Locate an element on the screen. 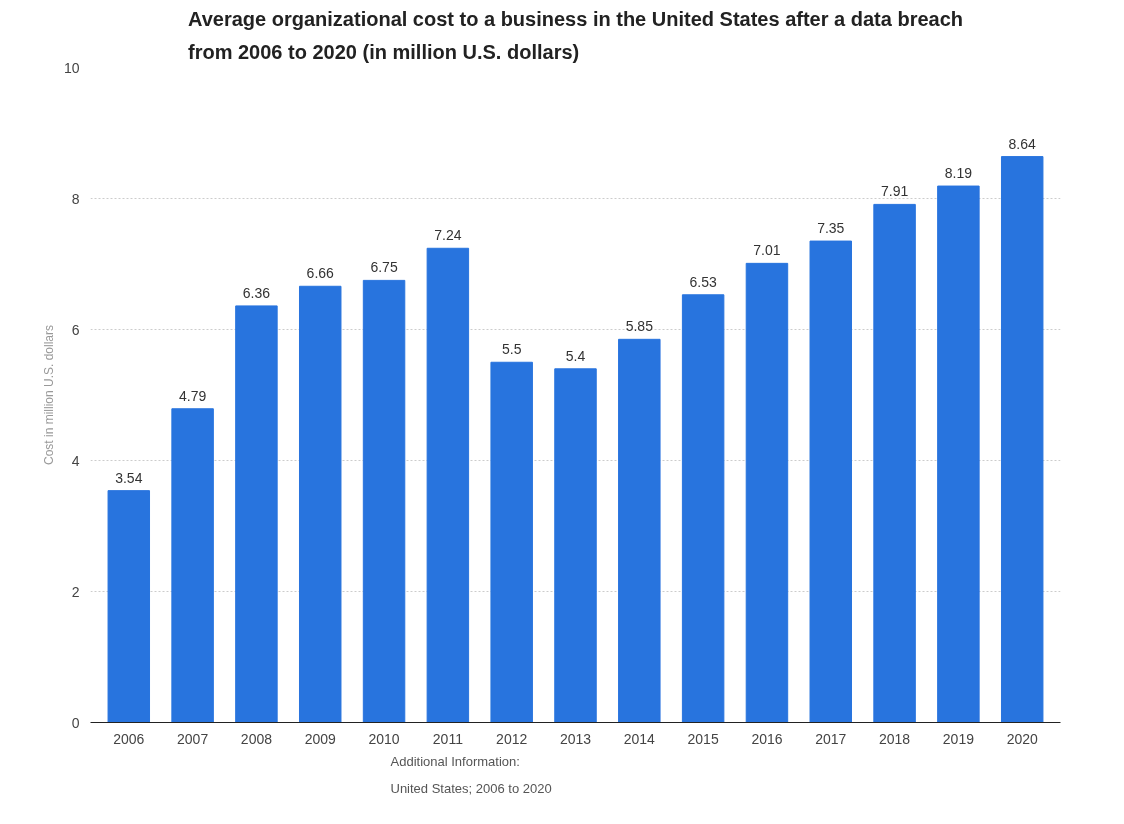 The height and width of the screenshot is (824, 1124). x-tick-label: 2010 is located at coordinates (384, 738).